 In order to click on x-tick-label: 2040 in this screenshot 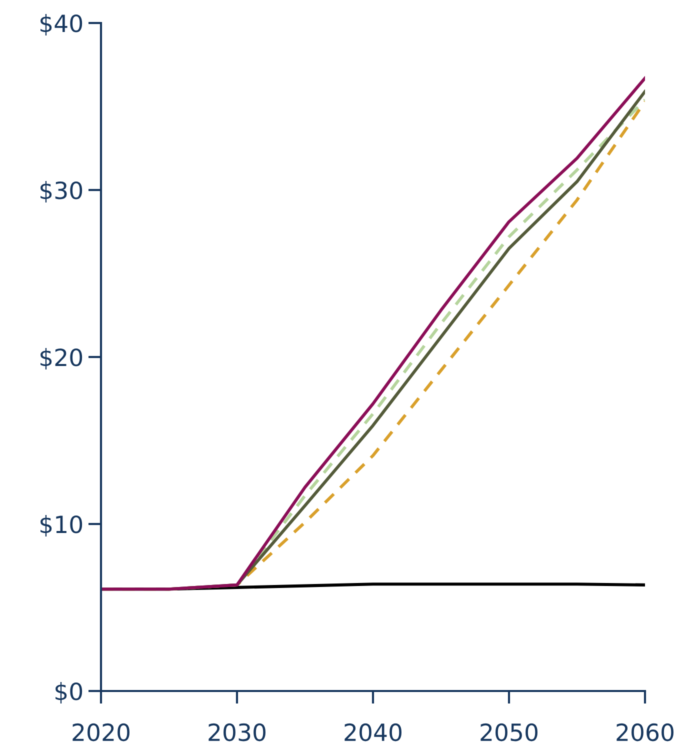, I will do `click(373, 732)`.